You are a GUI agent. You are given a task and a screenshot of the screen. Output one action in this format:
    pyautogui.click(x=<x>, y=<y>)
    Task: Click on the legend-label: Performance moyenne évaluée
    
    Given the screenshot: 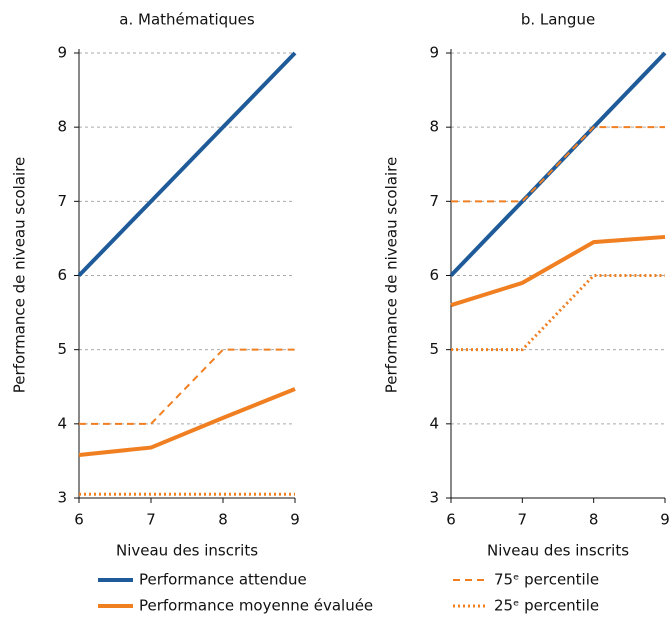 What is the action you would take?
    pyautogui.click(x=256, y=606)
    